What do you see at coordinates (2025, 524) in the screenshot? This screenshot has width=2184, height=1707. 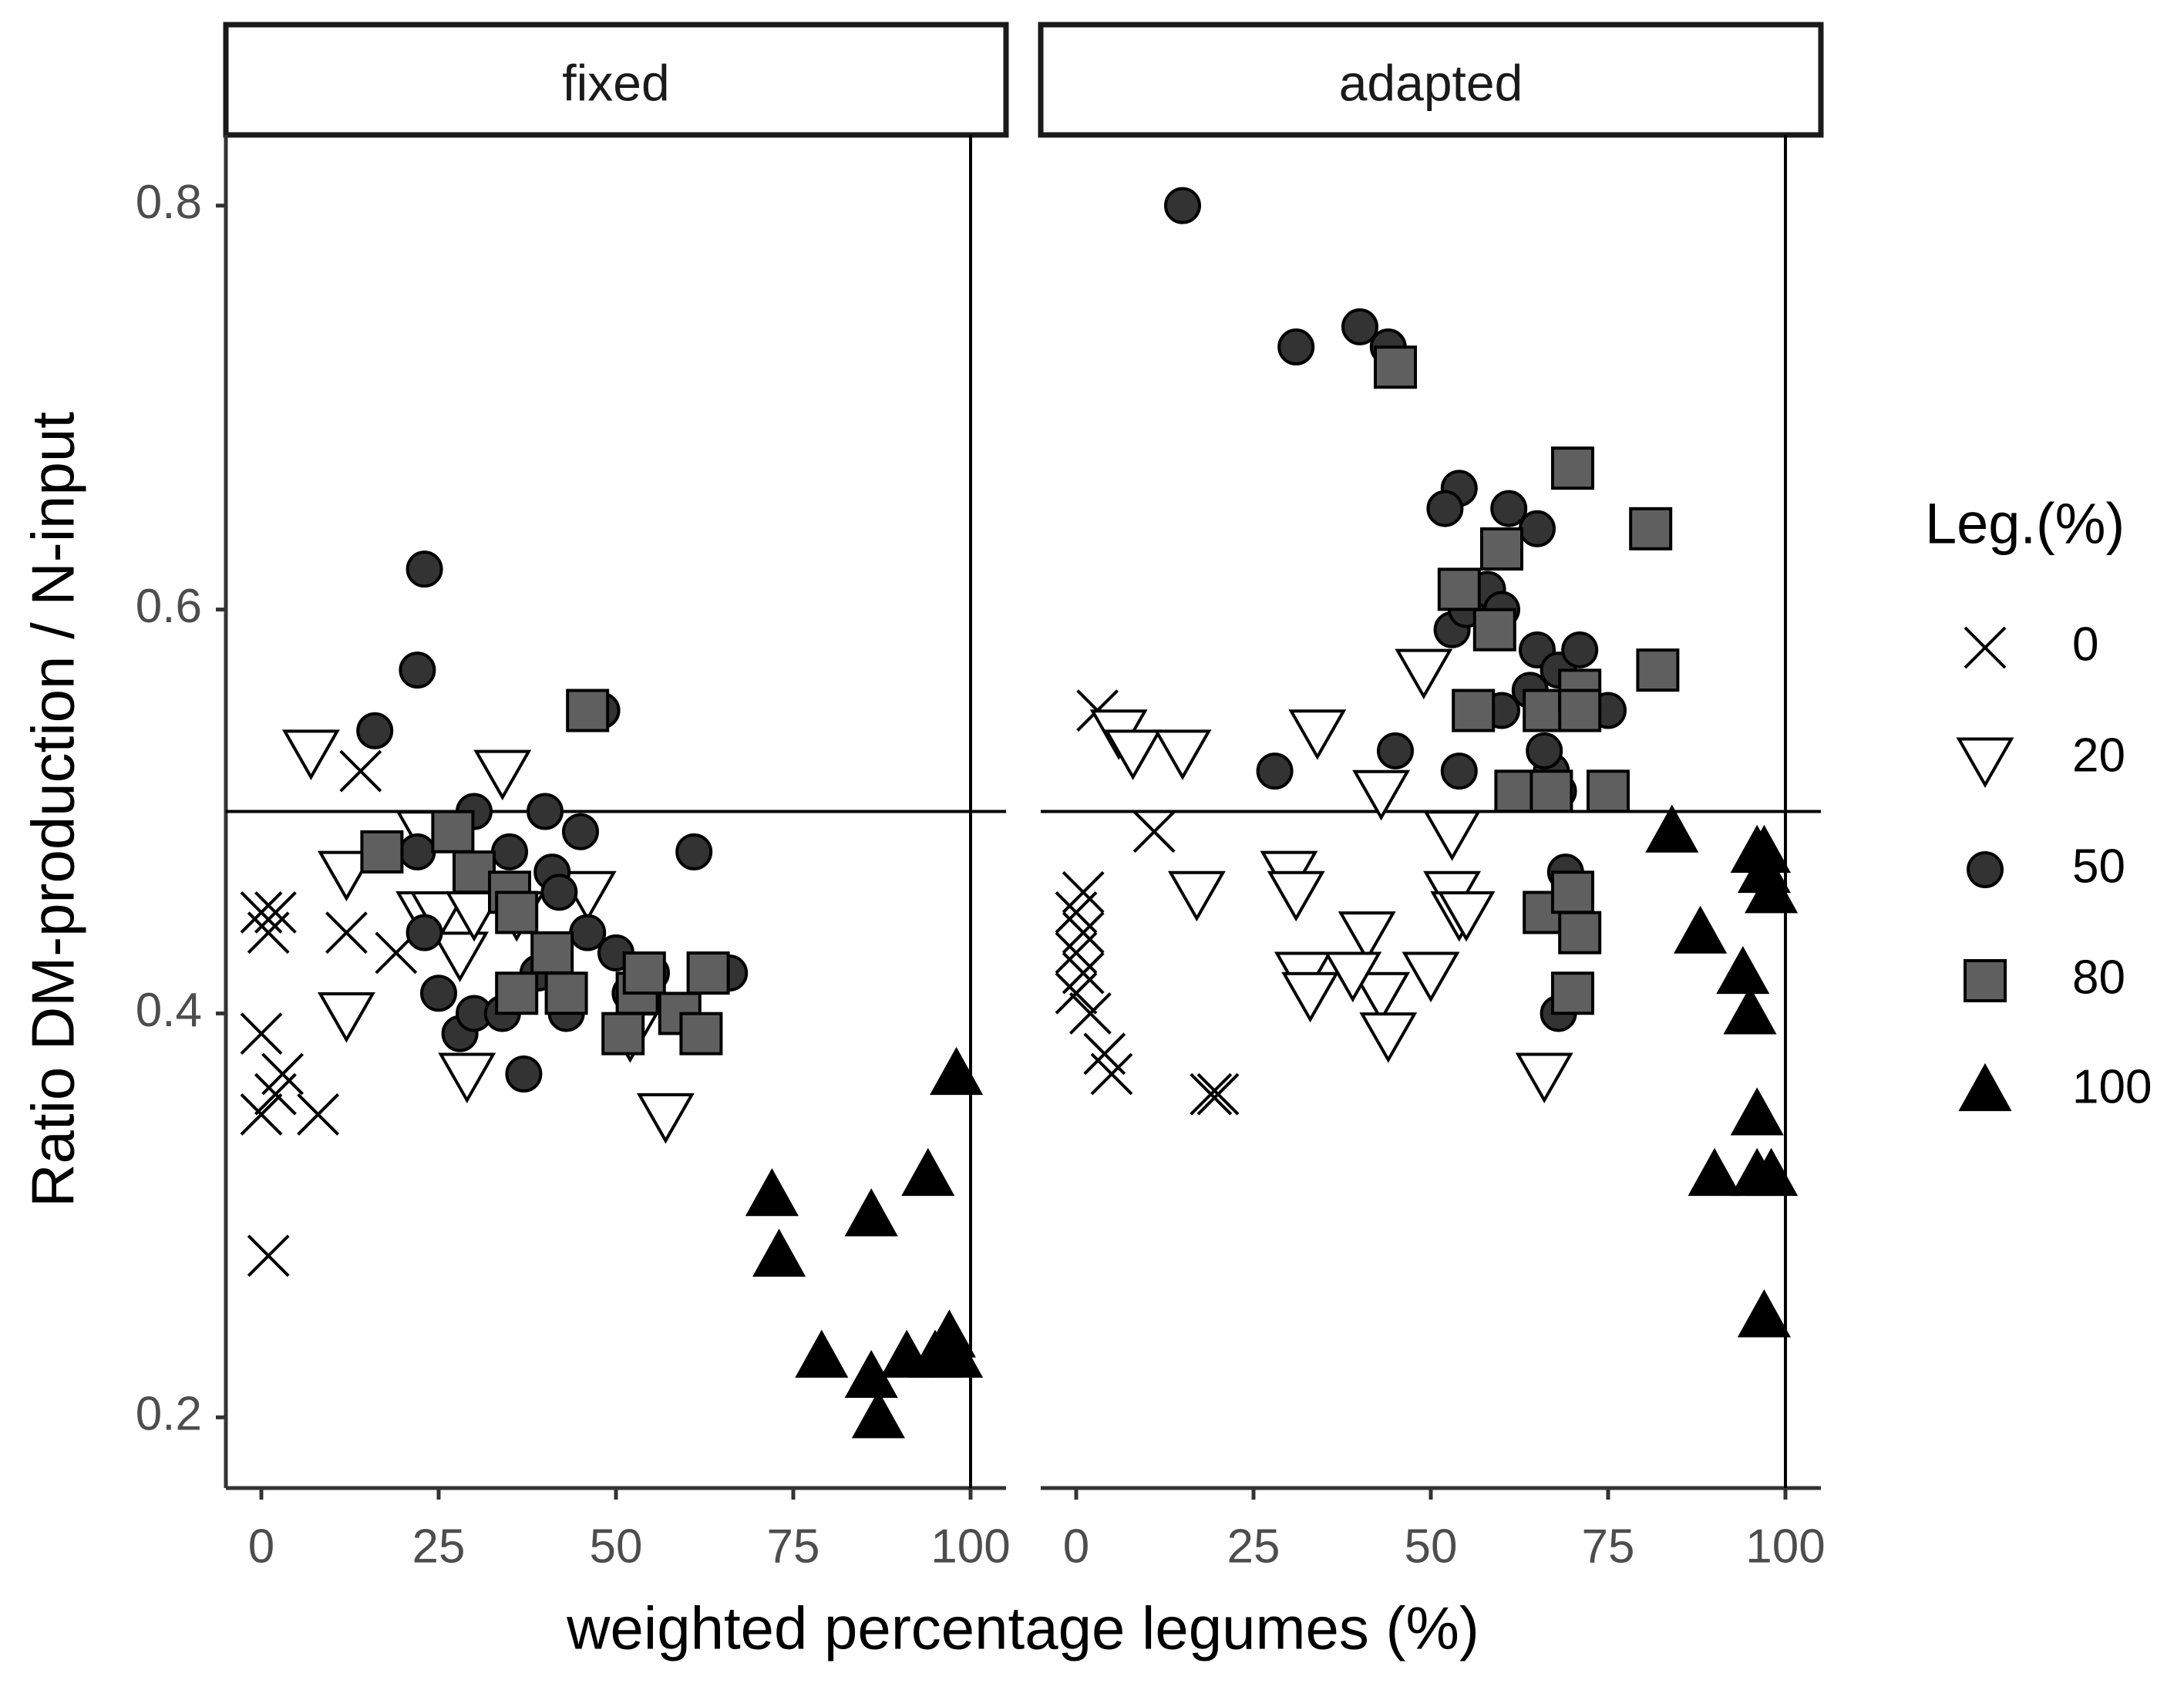 I see `legend-title: Leg.(%)` at bounding box center [2025, 524].